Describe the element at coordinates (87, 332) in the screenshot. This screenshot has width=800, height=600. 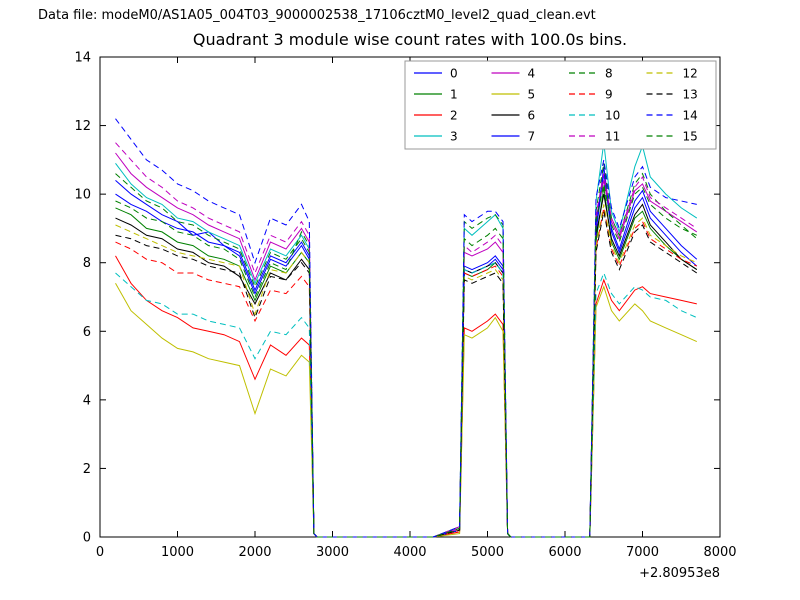
I see `y-tick-label-3: 6` at that location.